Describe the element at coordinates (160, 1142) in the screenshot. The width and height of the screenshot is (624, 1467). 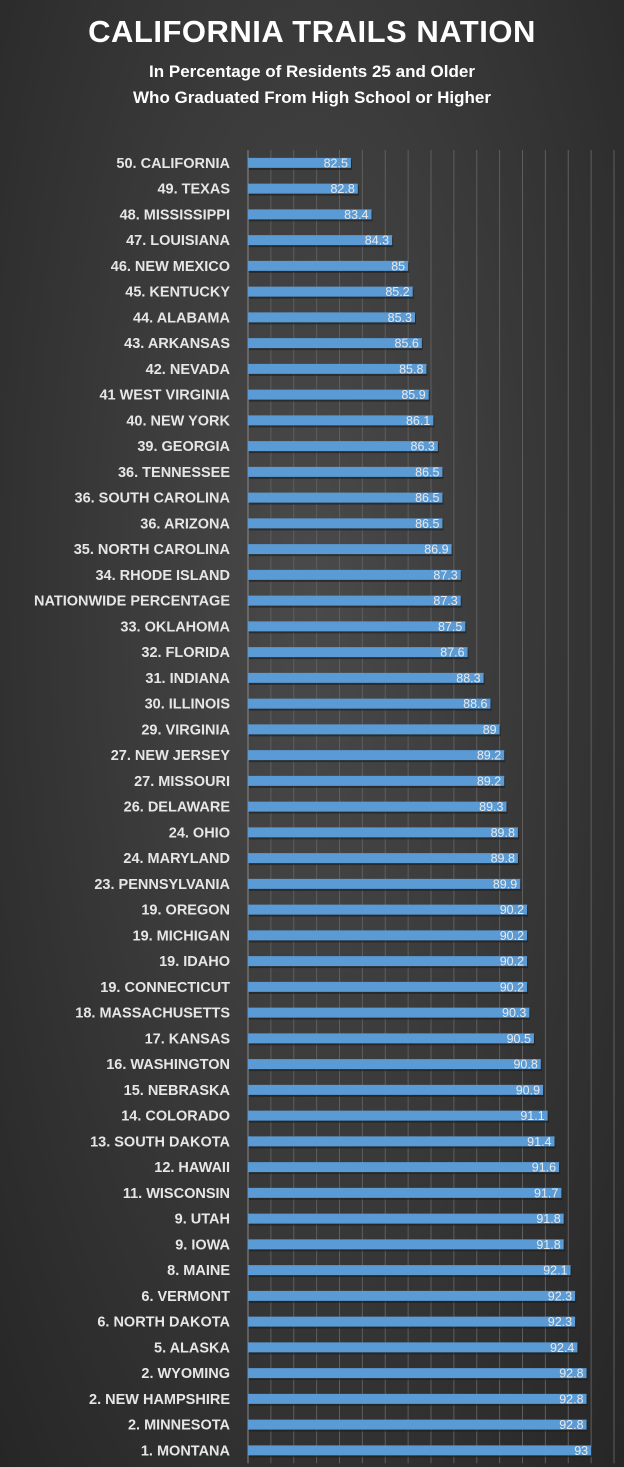
I see `category-label: 13. SOUTH DAKOTA` at that location.